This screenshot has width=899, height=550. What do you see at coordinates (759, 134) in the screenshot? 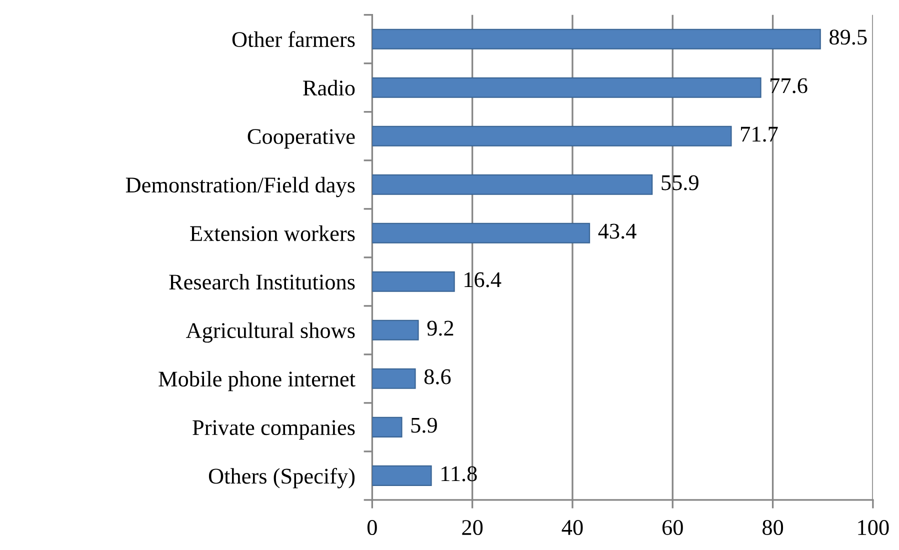
I see `data-label: 71.7` at bounding box center [759, 134].